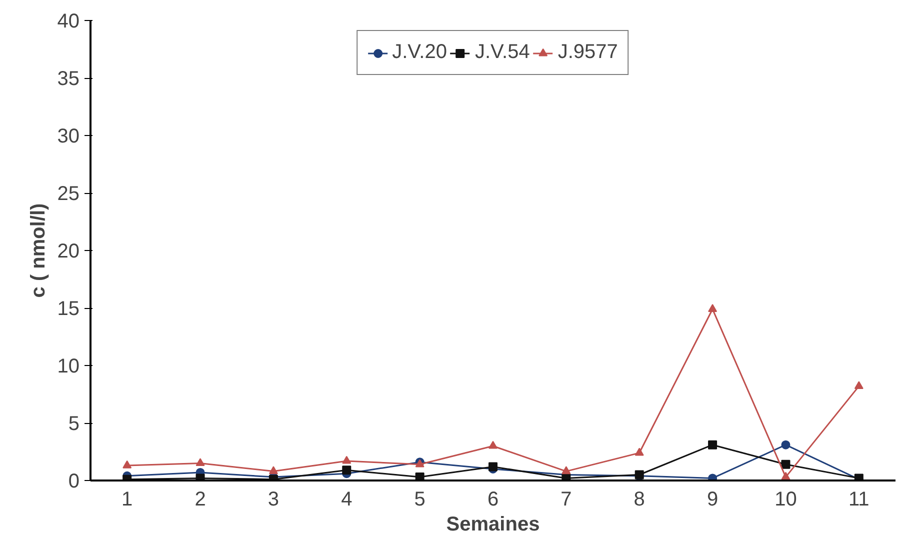 The image size is (913, 557). What do you see at coordinates (639, 499) in the screenshot?
I see `x-tick-label: 8` at bounding box center [639, 499].